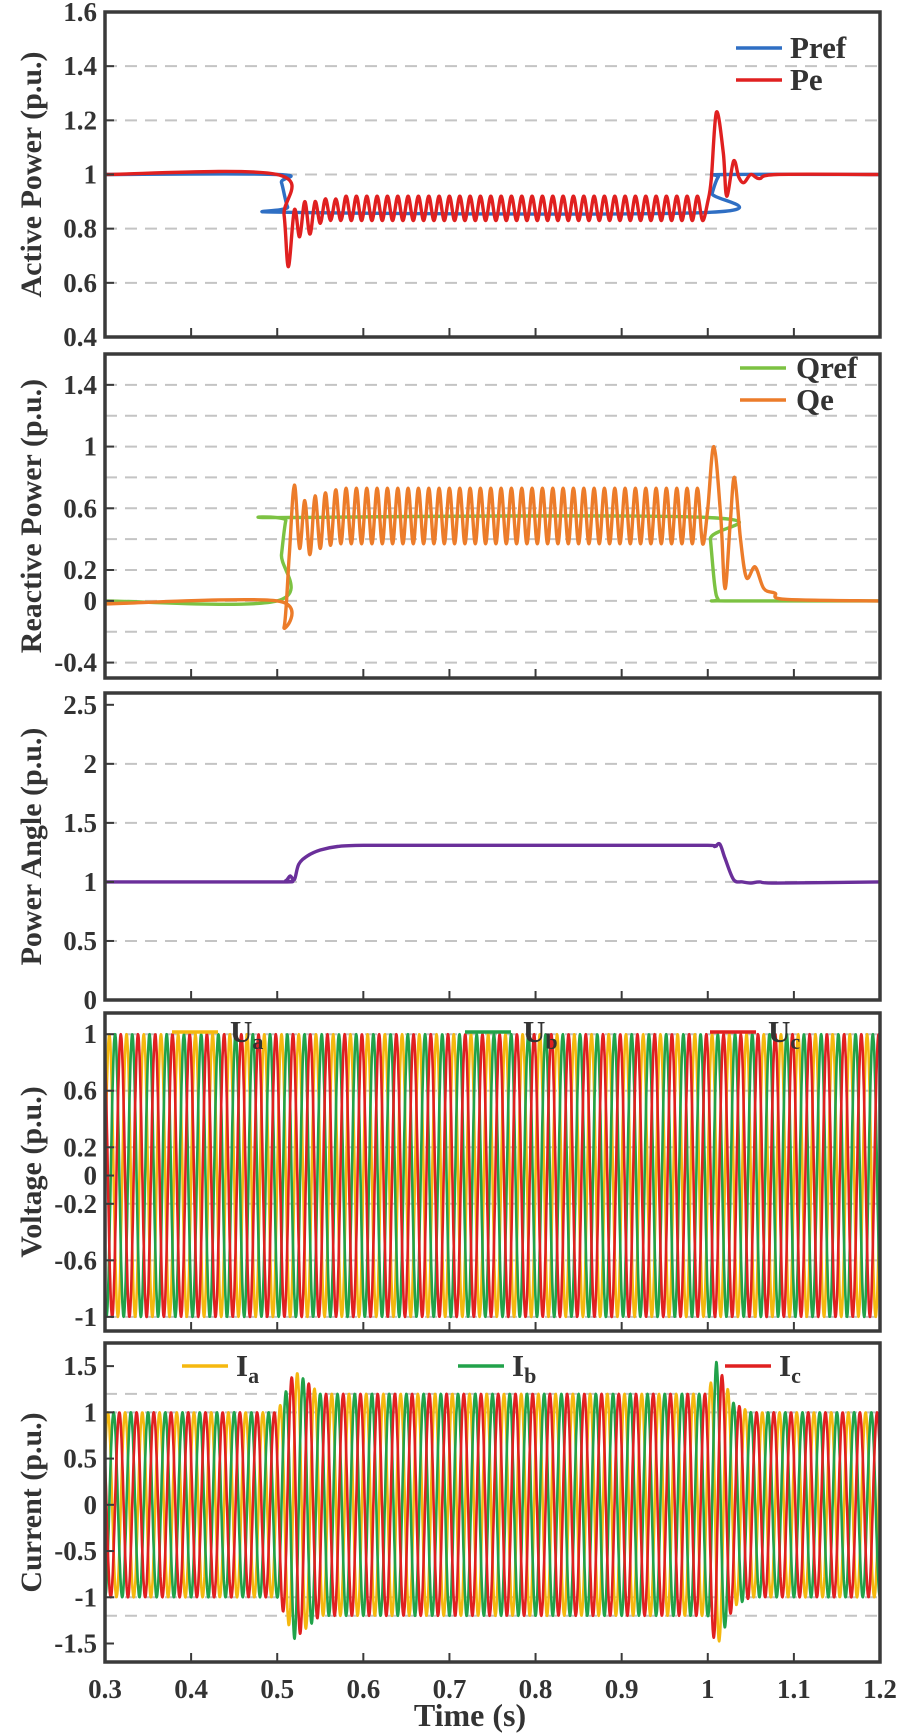 The height and width of the screenshot is (1734, 900). I want to click on y-axis-label: Power Angle (p.u.), so click(31, 847).